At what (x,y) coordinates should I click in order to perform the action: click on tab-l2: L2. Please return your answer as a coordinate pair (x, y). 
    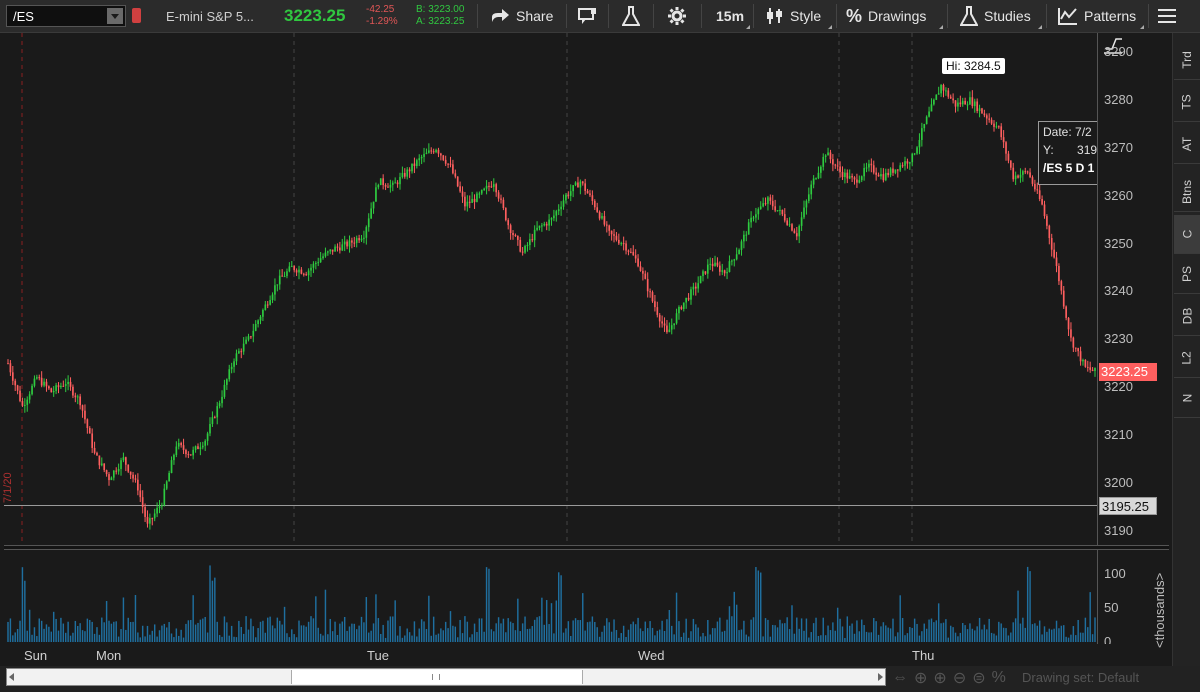
    Looking at the image, I should click on (1187, 358).